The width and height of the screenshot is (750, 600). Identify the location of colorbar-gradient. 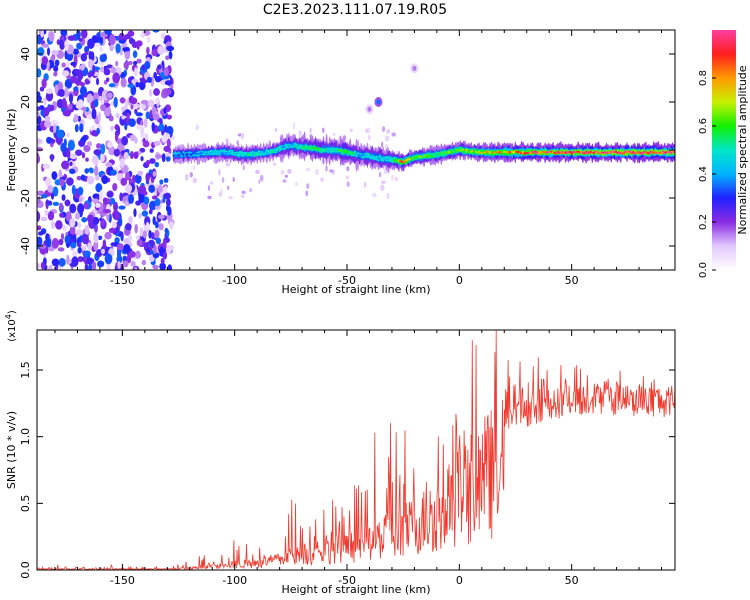
(724, 150).